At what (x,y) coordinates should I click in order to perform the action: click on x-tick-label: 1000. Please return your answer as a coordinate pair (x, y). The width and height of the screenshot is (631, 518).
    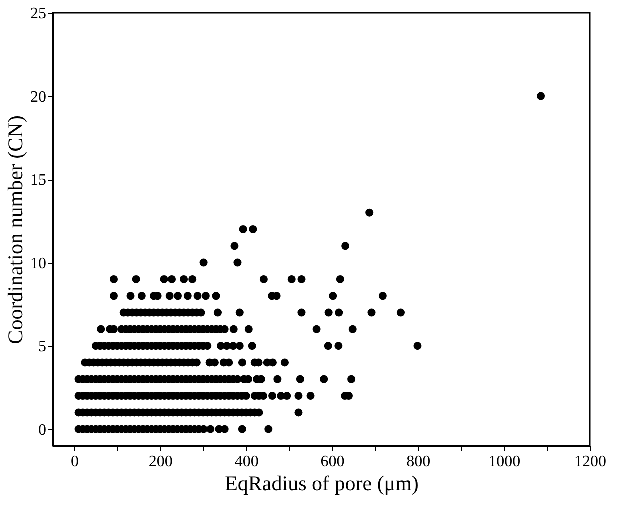
    Looking at the image, I should click on (504, 462).